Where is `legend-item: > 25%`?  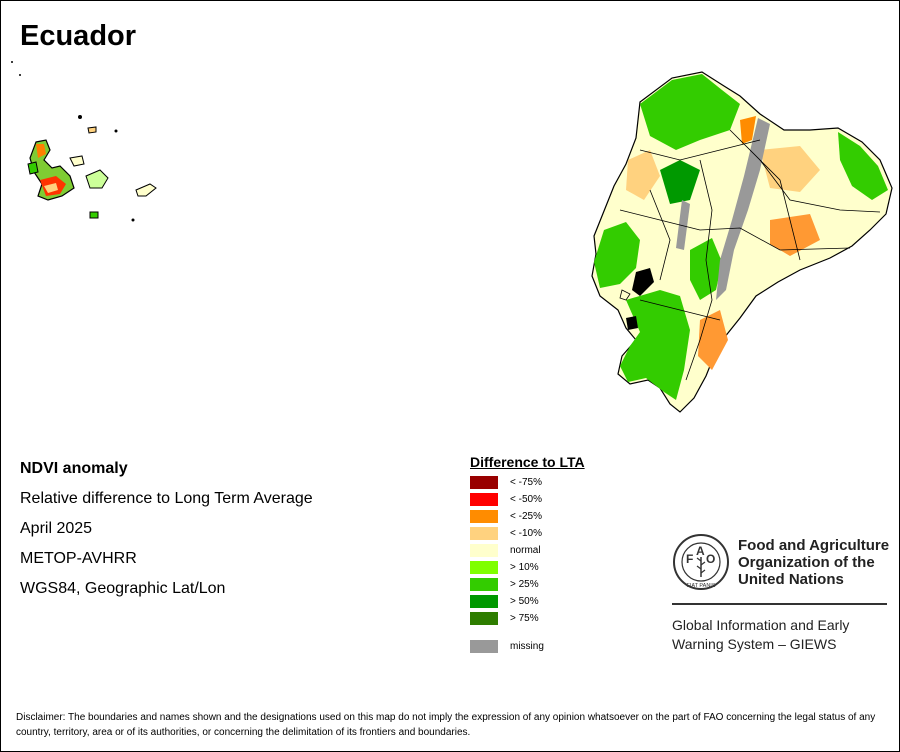 legend-item: > 25% is located at coordinates (527, 584).